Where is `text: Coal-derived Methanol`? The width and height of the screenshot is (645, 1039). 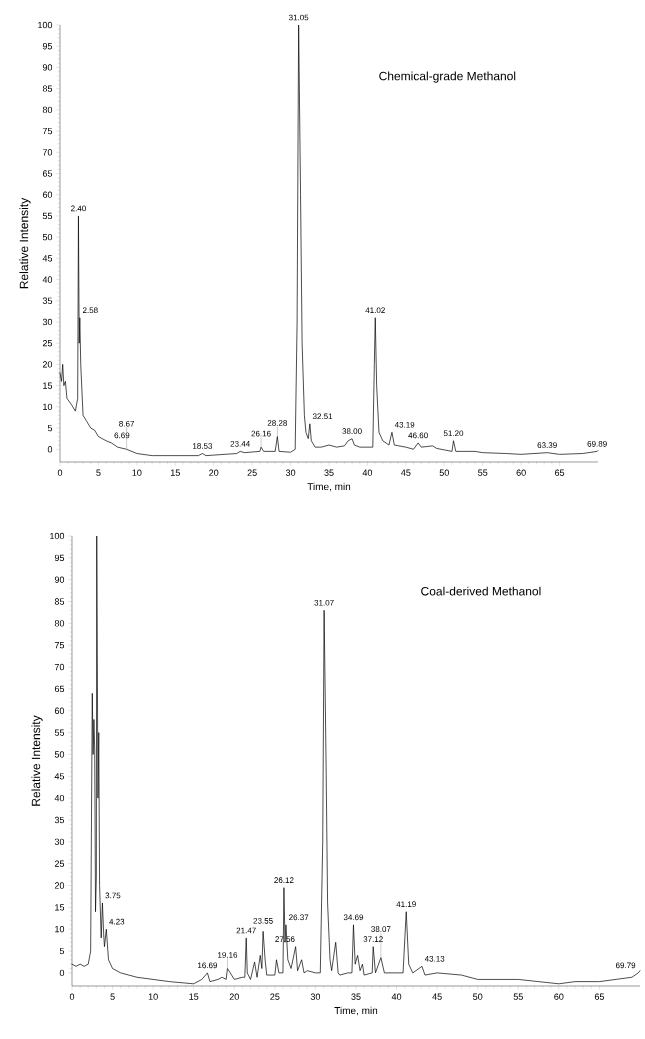
text: Coal-derived Methanol is located at coordinates (481, 591).